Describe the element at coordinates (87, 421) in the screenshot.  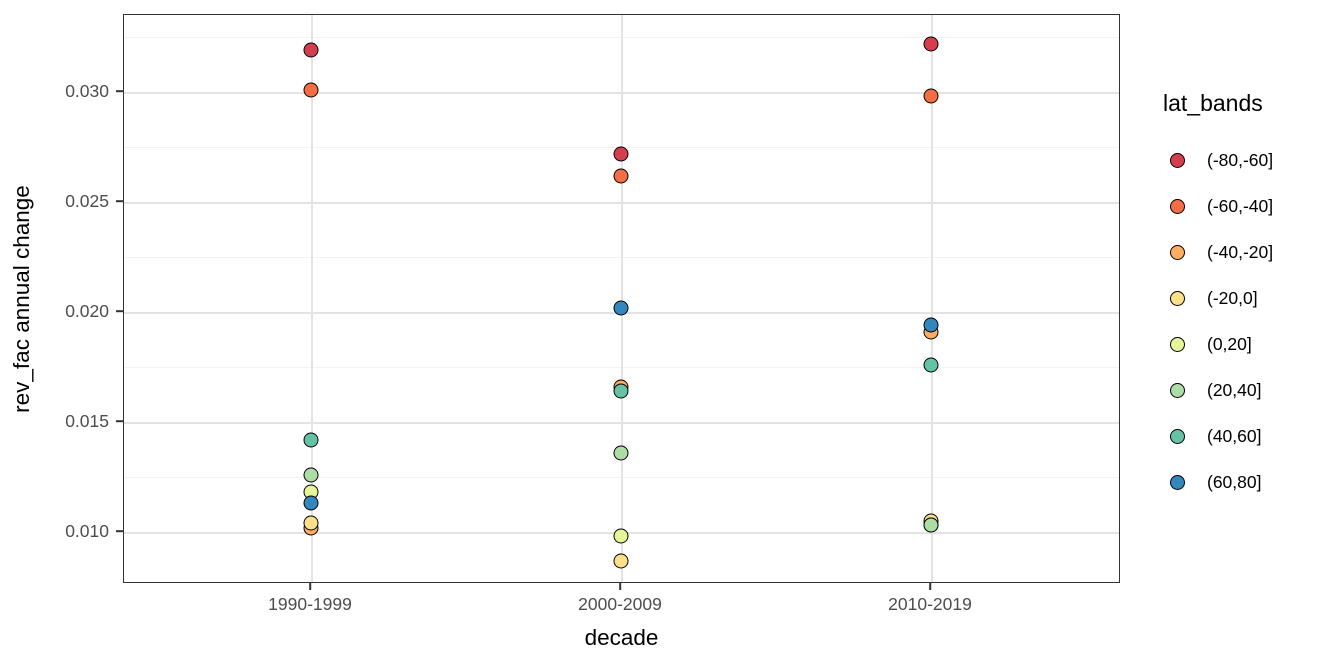
I see `y-axis-tick-label: 0.015` at that location.